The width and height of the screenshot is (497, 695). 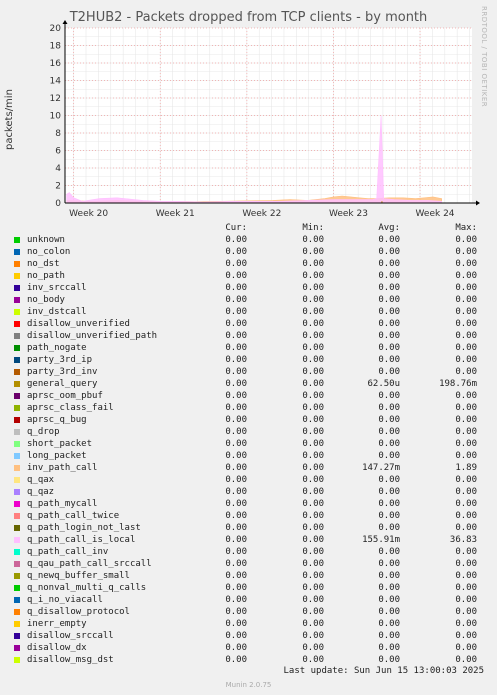 What do you see at coordinates (65, 22) in the screenshot?
I see `y-axis-arrow` at bounding box center [65, 22].